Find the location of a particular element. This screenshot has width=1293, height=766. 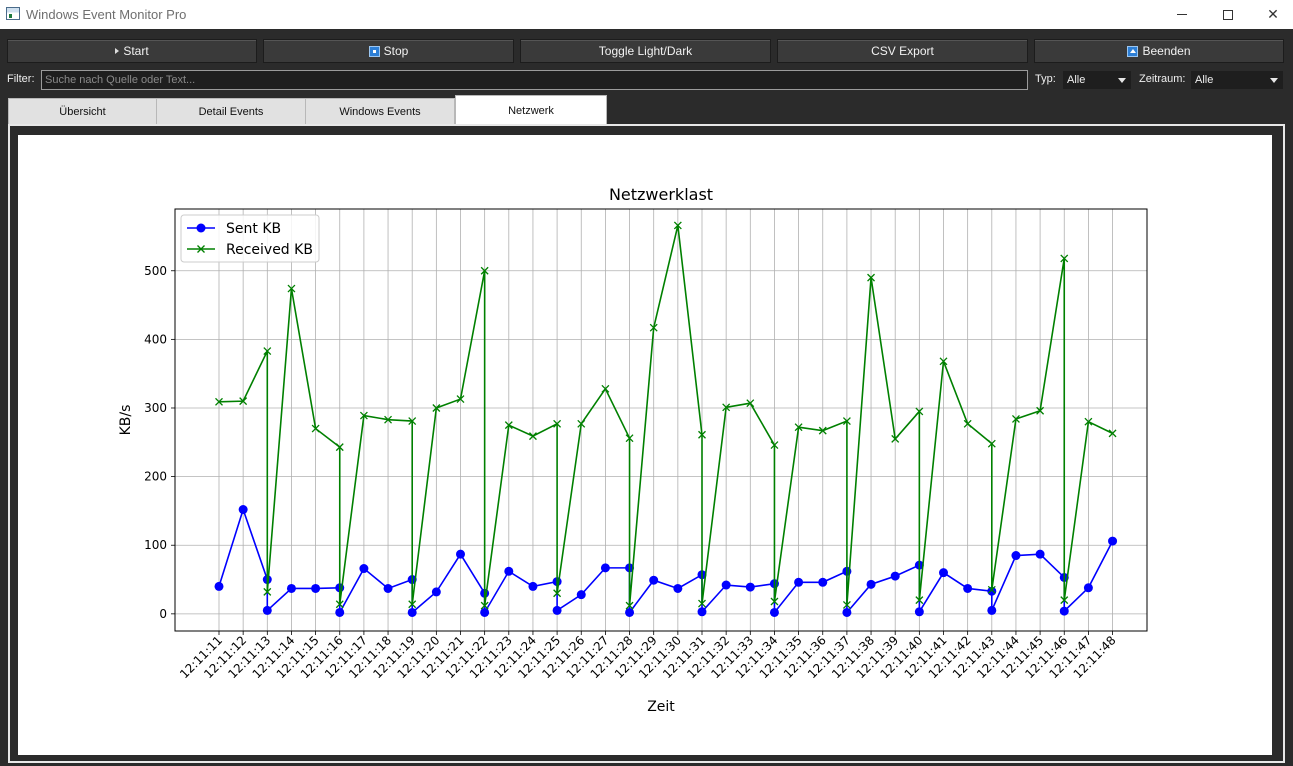

start-button: Start is located at coordinates (132, 51).